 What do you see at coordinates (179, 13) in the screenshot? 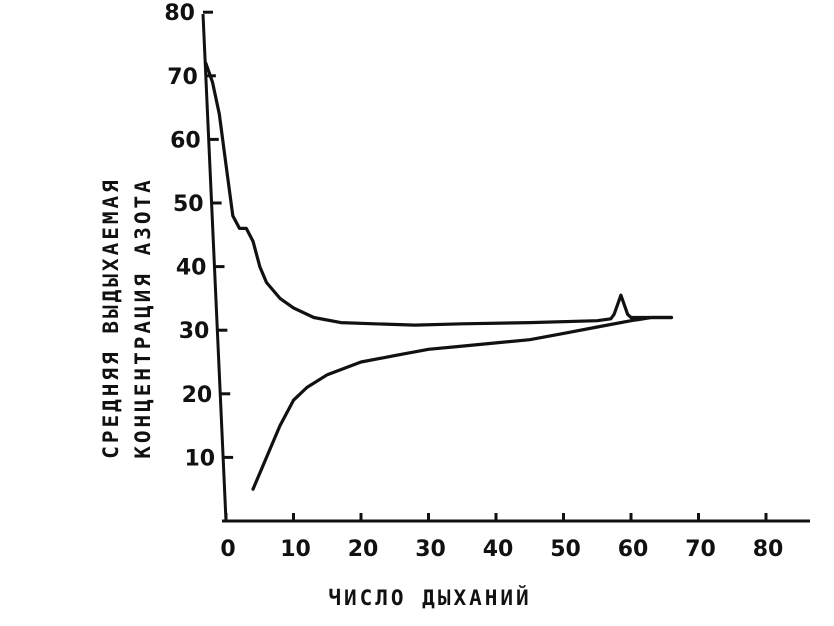
I see `y-tick-label: 80` at bounding box center [179, 13].